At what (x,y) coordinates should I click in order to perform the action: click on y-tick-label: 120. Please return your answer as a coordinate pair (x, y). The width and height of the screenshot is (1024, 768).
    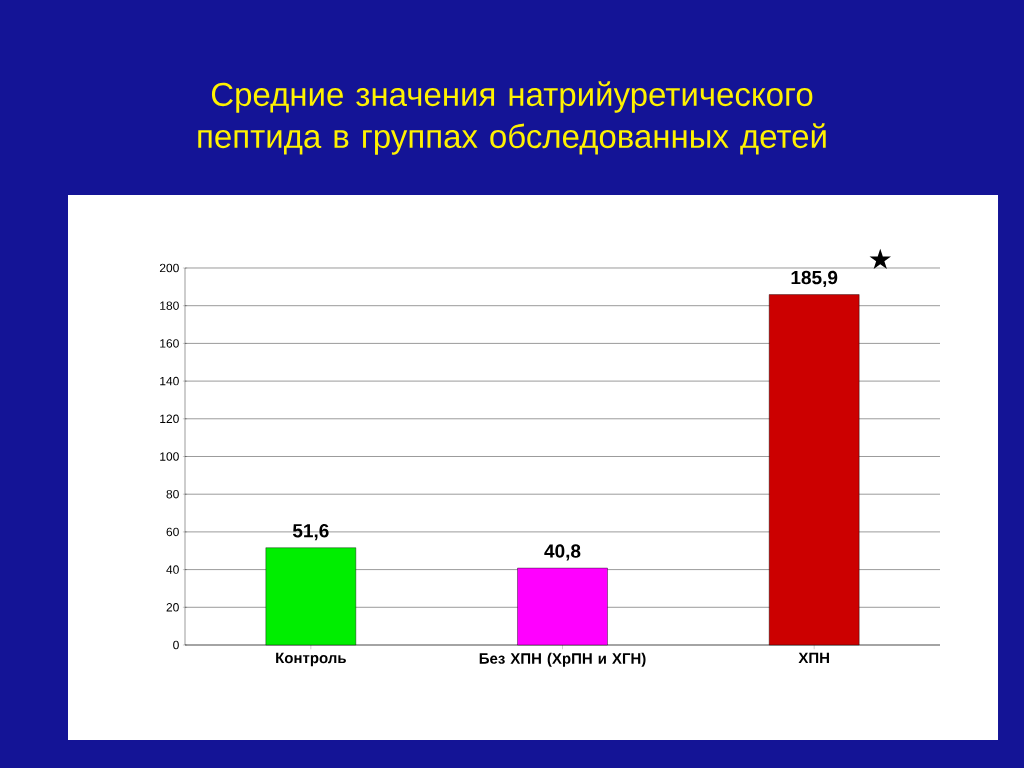
    Looking at the image, I should click on (169, 419).